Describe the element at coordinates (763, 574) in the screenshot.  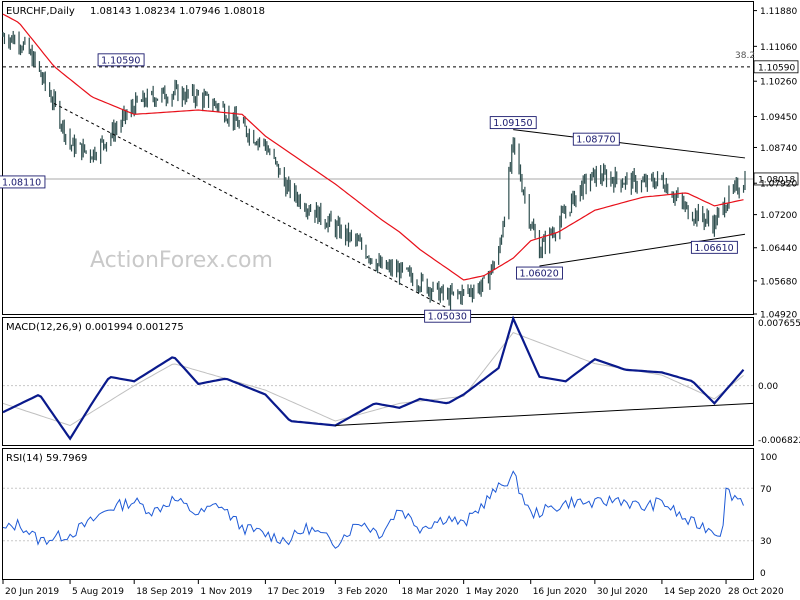
I see `rsi-tick-label: 0` at that location.